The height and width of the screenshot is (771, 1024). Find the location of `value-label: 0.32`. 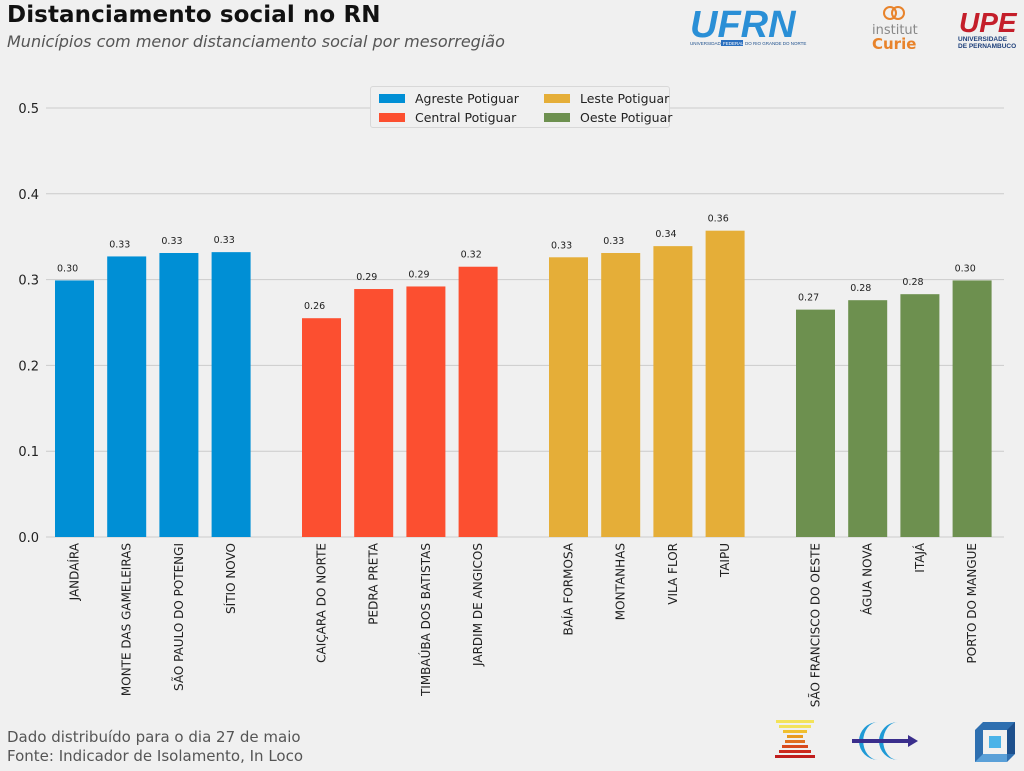

value-label: 0.32 is located at coordinates (471, 255).